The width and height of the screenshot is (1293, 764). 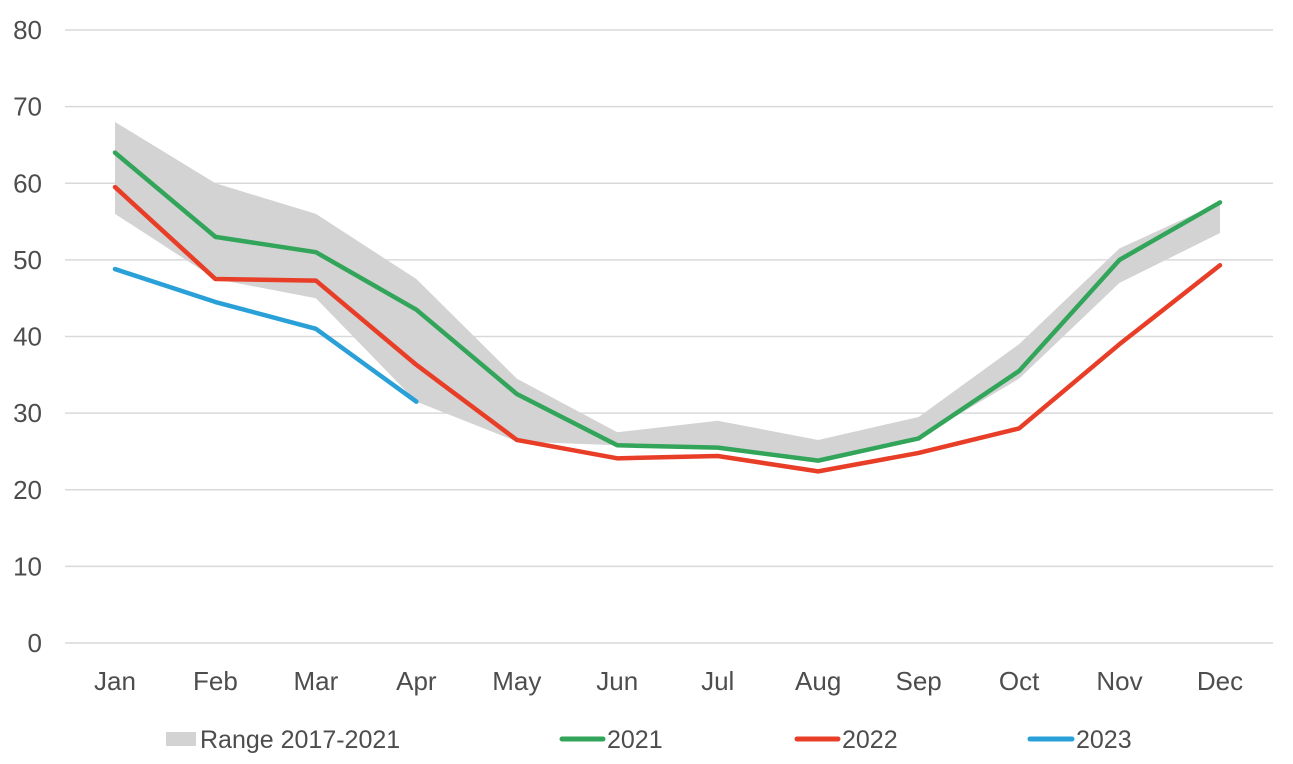 What do you see at coordinates (27, 490) in the screenshot?
I see `y-tick-label: 20` at bounding box center [27, 490].